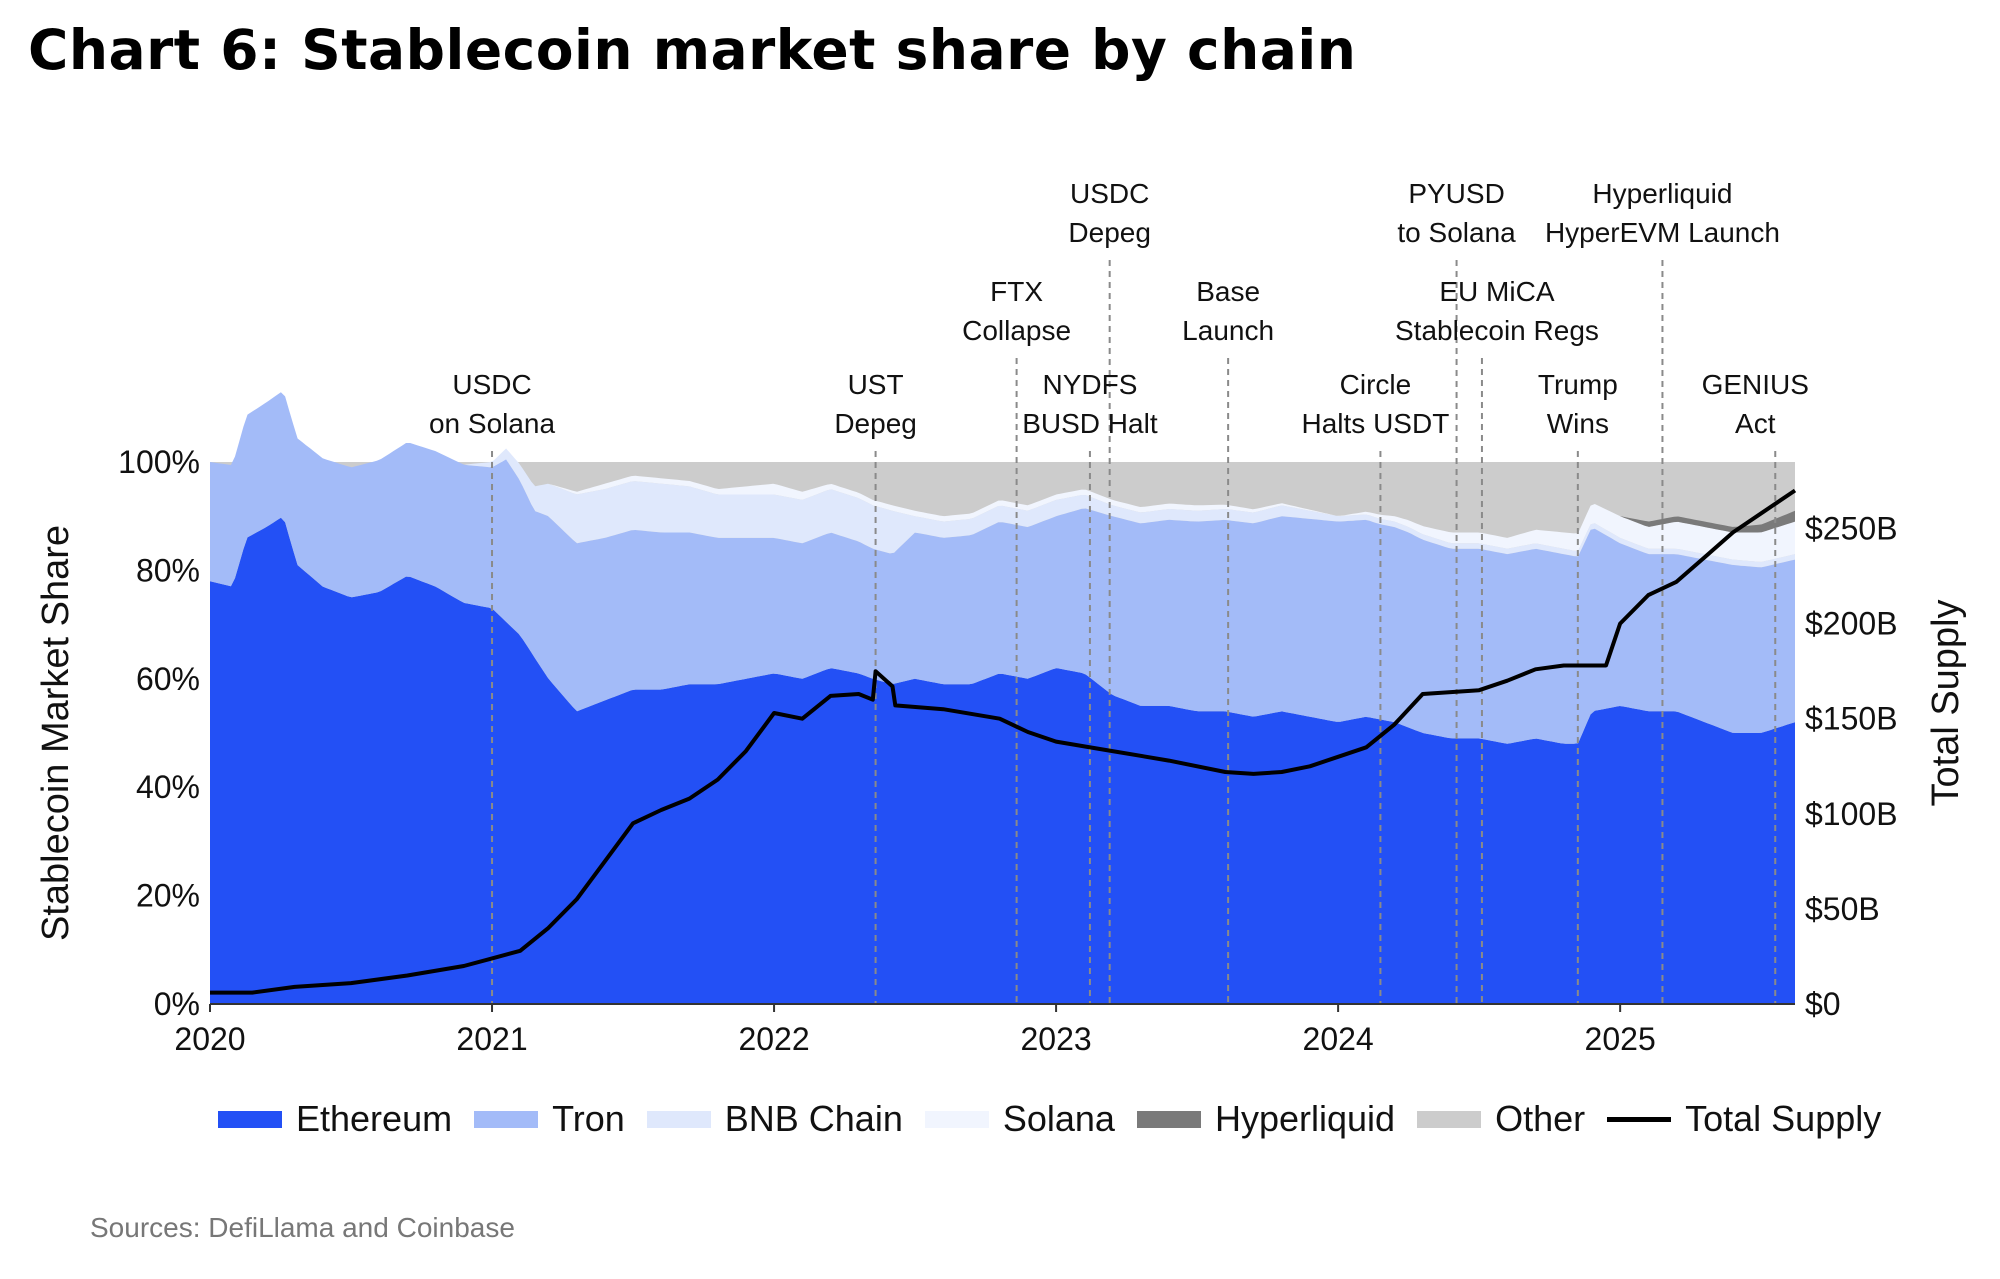 This screenshot has width=2000, height=1279. What do you see at coordinates (1662, 232) in the screenshot?
I see `event-label: HyperEVM Launch` at bounding box center [1662, 232].